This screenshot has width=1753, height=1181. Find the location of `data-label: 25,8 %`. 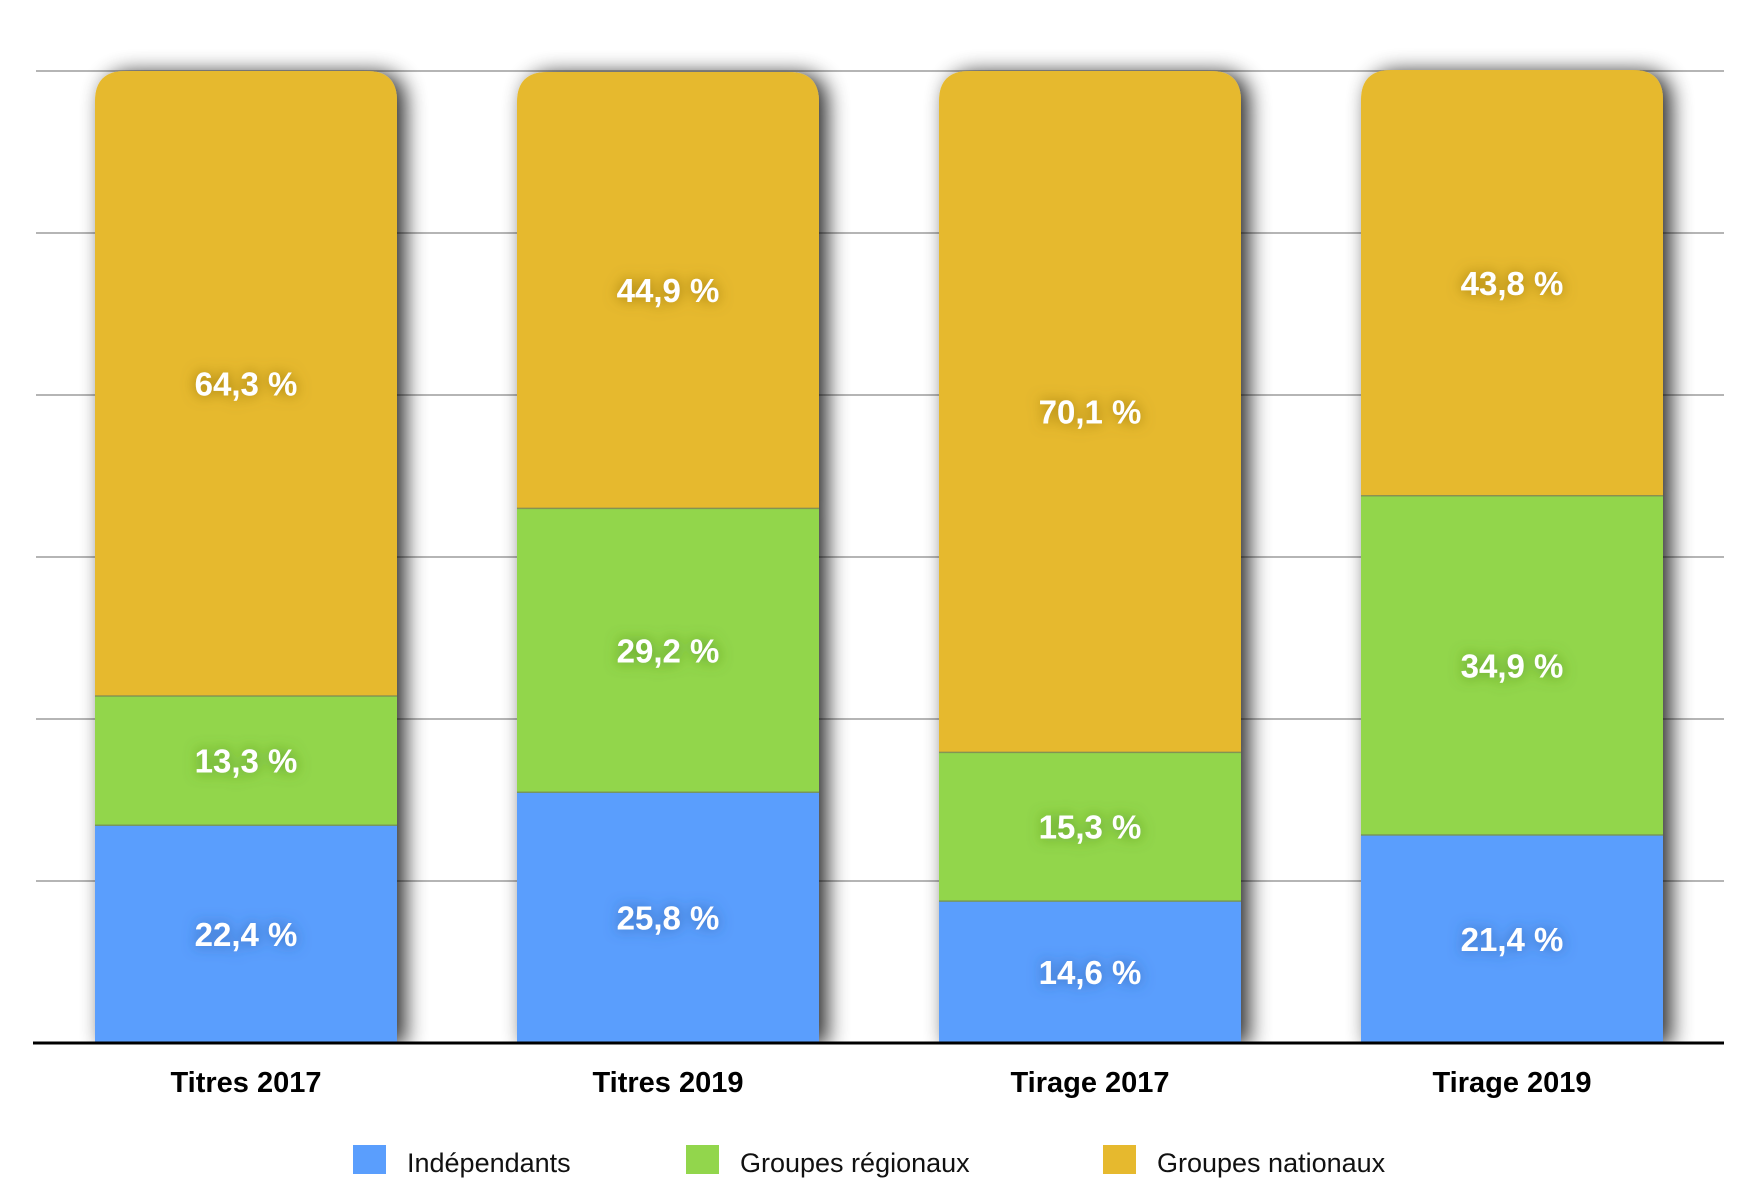

data-label: 25,8 % is located at coordinates (668, 918).